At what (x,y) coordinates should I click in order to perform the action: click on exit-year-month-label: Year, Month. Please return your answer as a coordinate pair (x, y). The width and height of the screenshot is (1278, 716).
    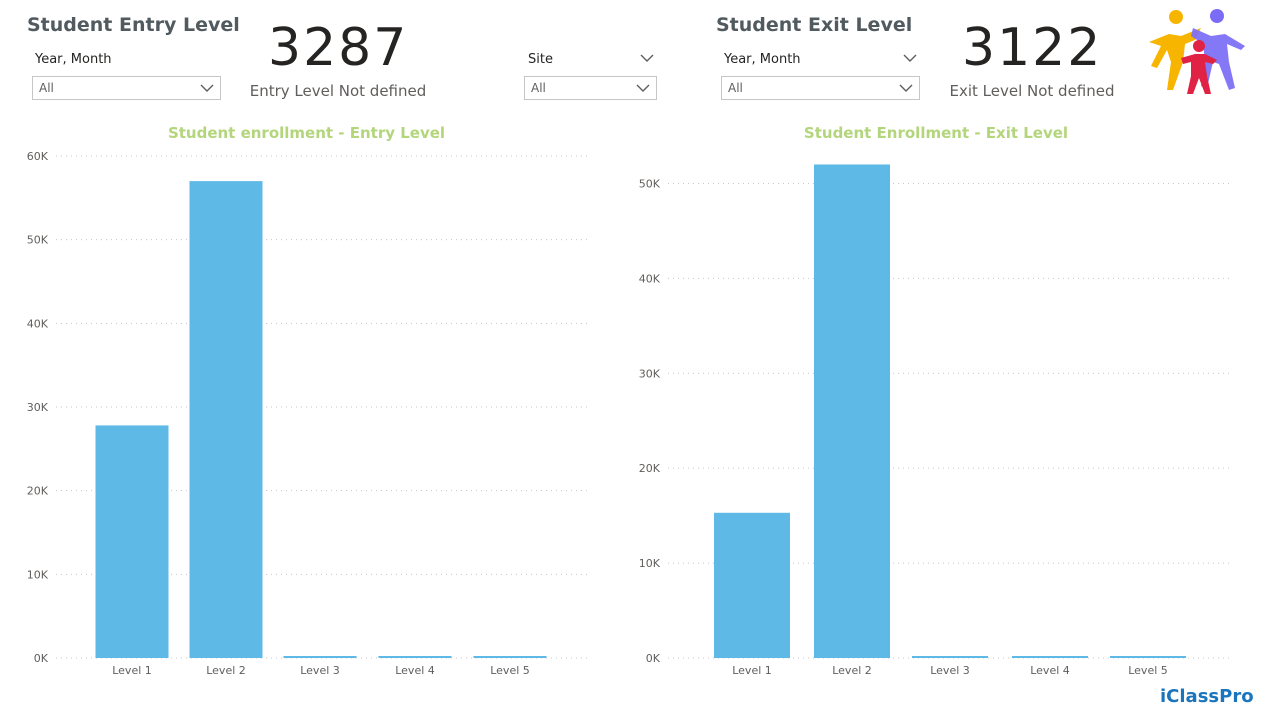
    Looking at the image, I should click on (762, 59).